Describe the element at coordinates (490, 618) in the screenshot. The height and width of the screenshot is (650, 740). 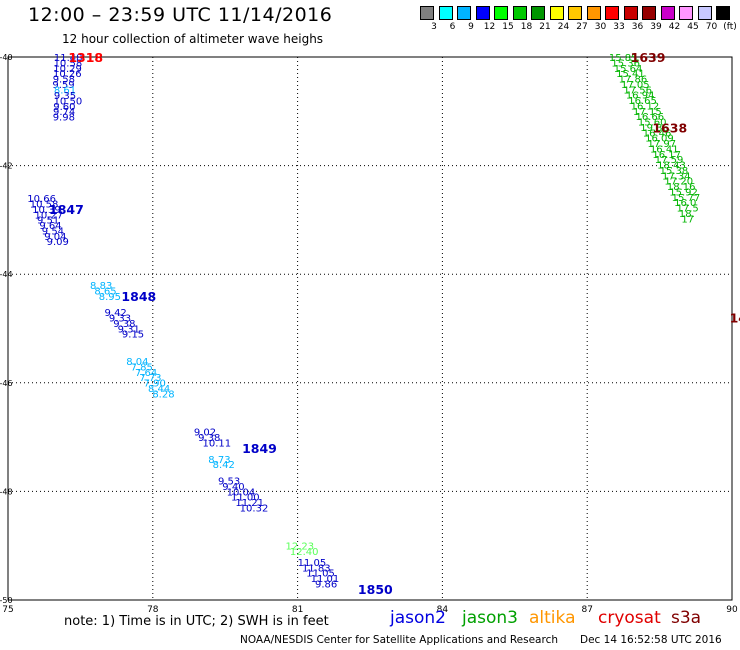
I see `mission-legend-jason3: jason3` at that location.